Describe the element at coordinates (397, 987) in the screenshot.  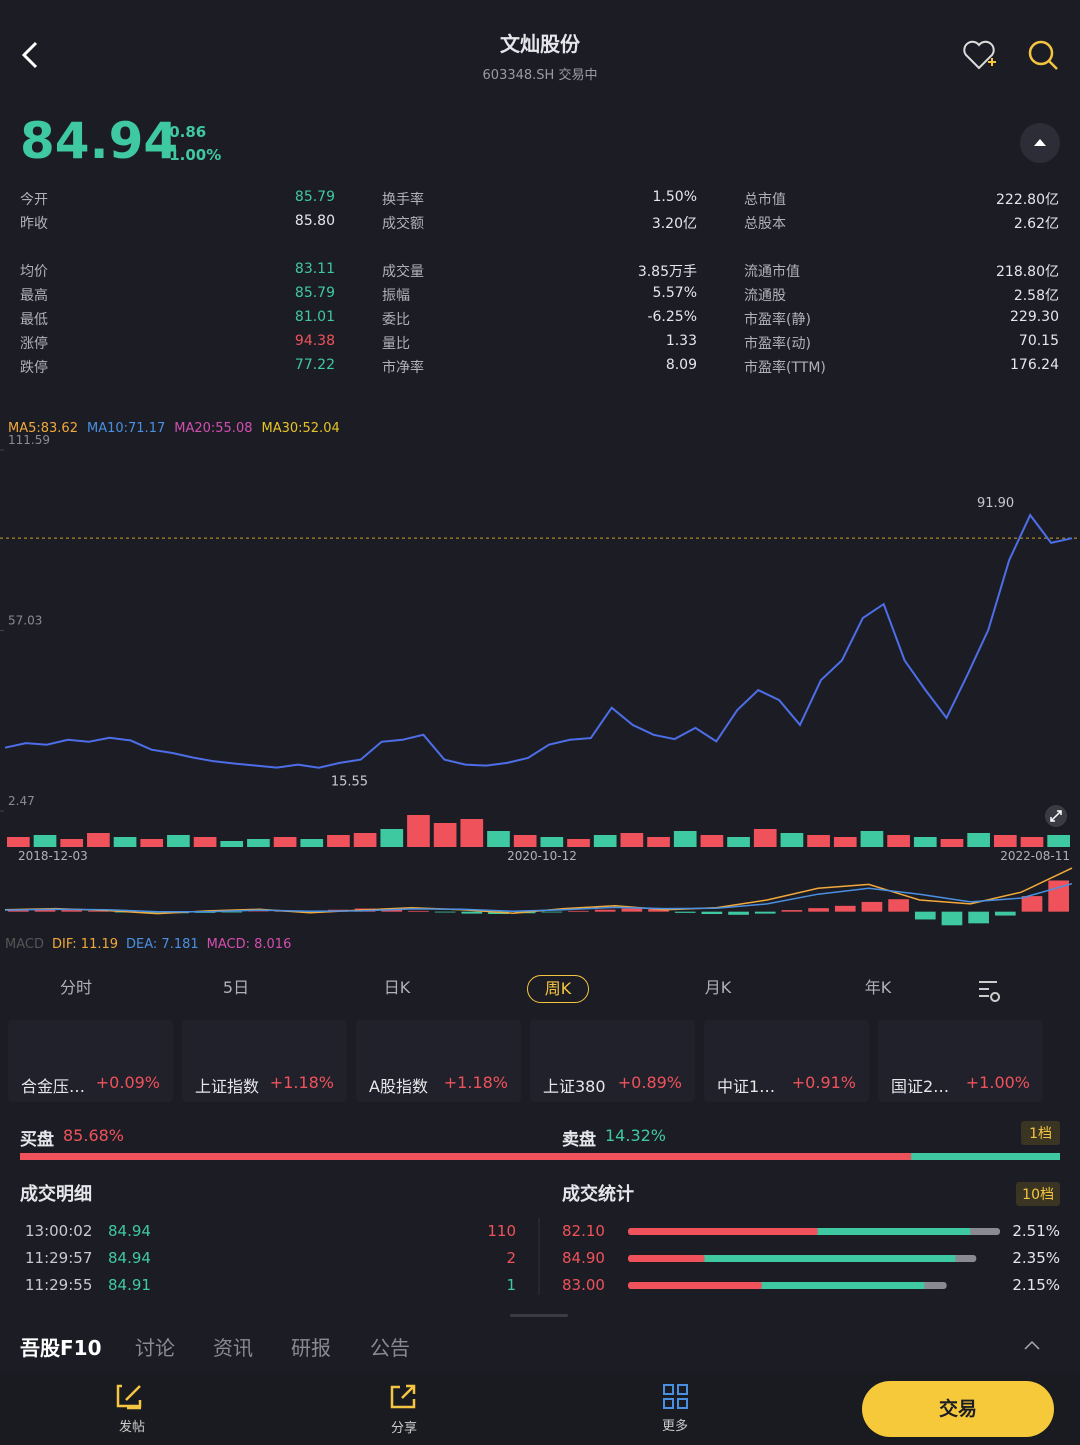
I see `period-tab: 日K` at that location.